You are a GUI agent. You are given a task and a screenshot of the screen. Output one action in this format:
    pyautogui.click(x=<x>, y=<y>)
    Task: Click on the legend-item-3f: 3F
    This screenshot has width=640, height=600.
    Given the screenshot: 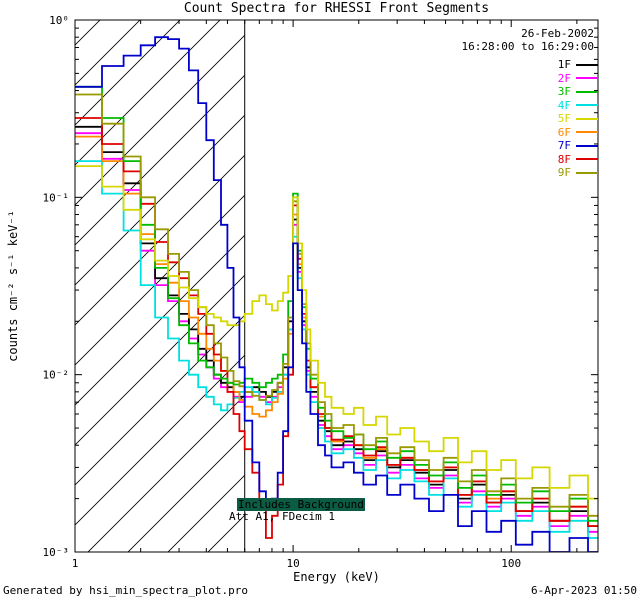 What is the action you would take?
    pyautogui.click(x=578, y=92)
    